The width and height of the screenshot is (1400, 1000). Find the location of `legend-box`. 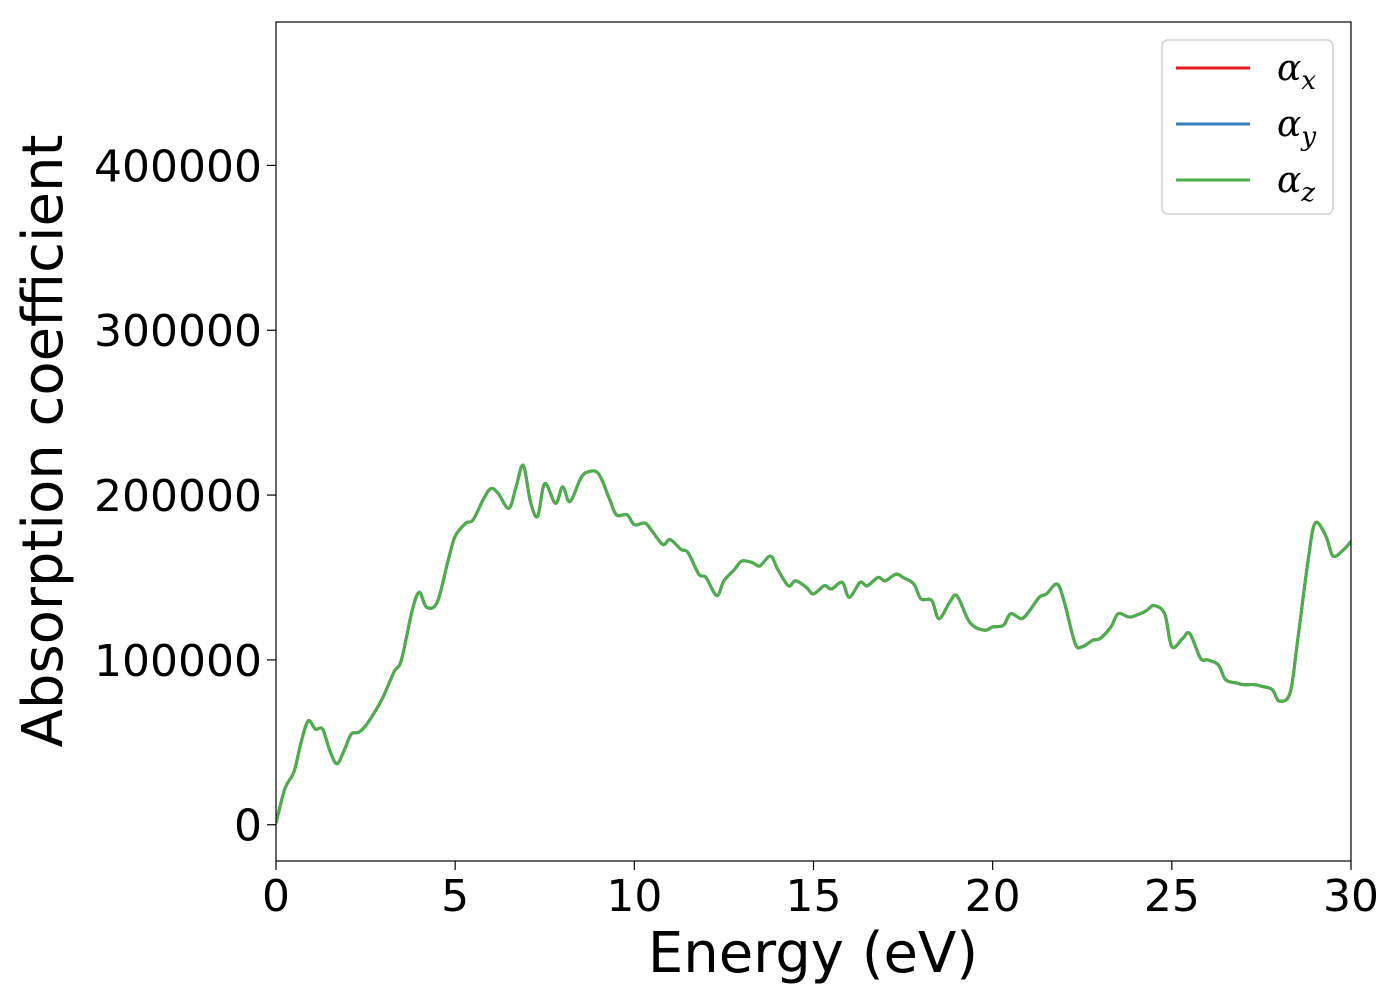

legend-box is located at coordinates (1247, 127).